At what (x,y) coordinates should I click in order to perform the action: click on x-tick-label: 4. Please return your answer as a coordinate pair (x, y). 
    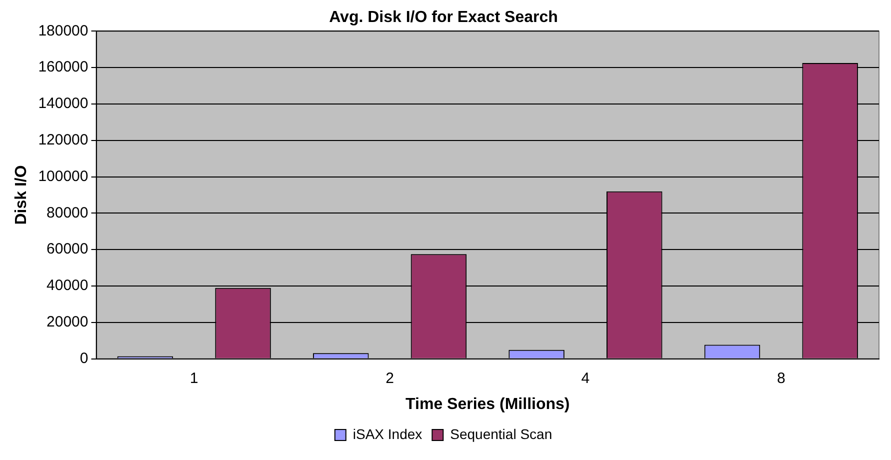
    Looking at the image, I should click on (585, 378).